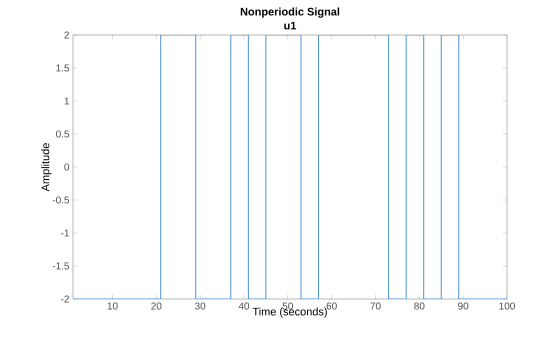  What do you see at coordinates (507, 306) in the screenshot?
I see `x-tick-label: 100` at bounding box center [507, 306].